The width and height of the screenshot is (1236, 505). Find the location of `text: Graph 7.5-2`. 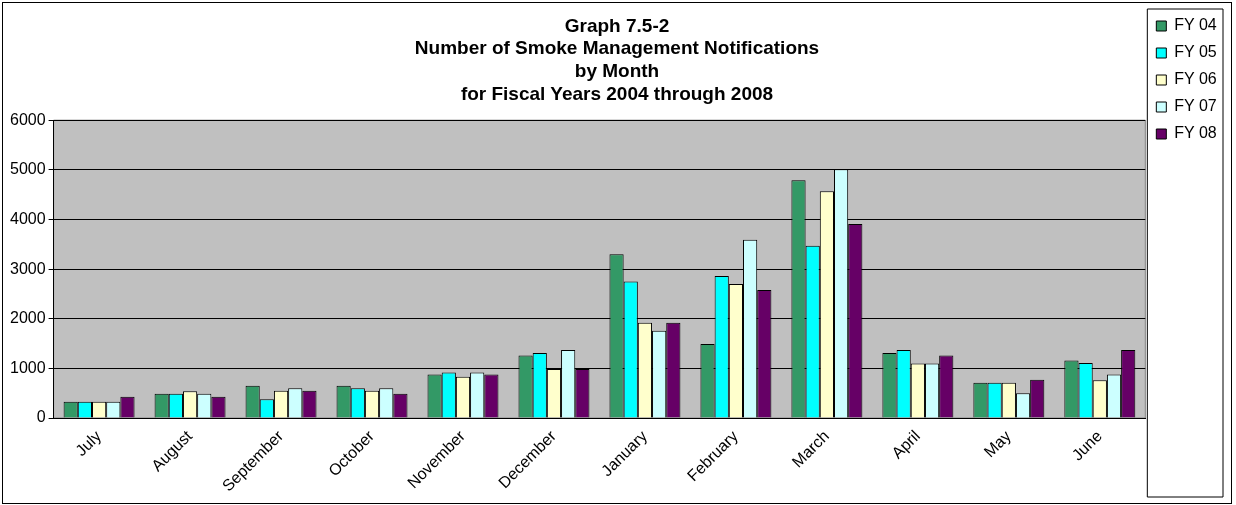

text: Graph 7.5-2 is located at coordinates (617, 25).